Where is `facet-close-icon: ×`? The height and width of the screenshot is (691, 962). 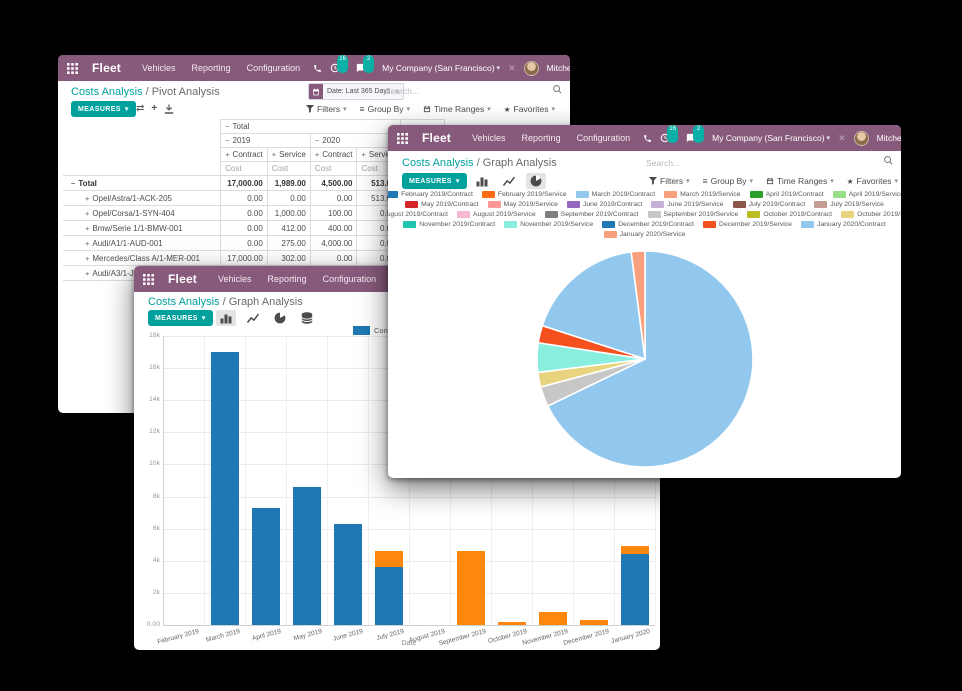 facet-close-icon: × is located at coordinates (397, 91).